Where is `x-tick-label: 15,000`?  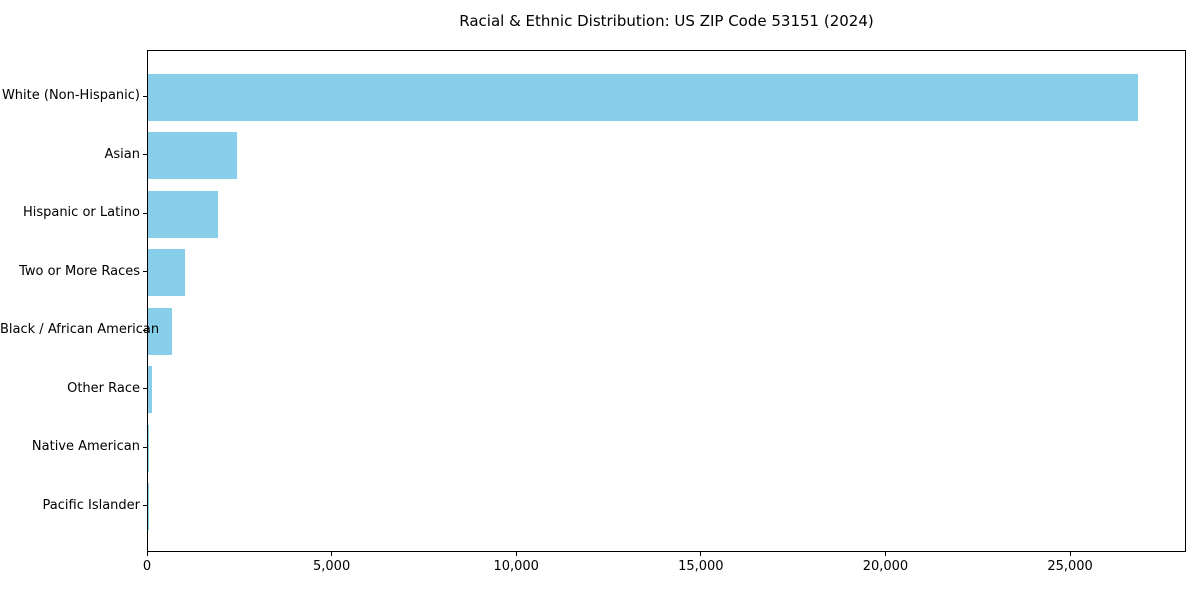 x-tick-label: 15,000 is located at coordinates (701, 566).